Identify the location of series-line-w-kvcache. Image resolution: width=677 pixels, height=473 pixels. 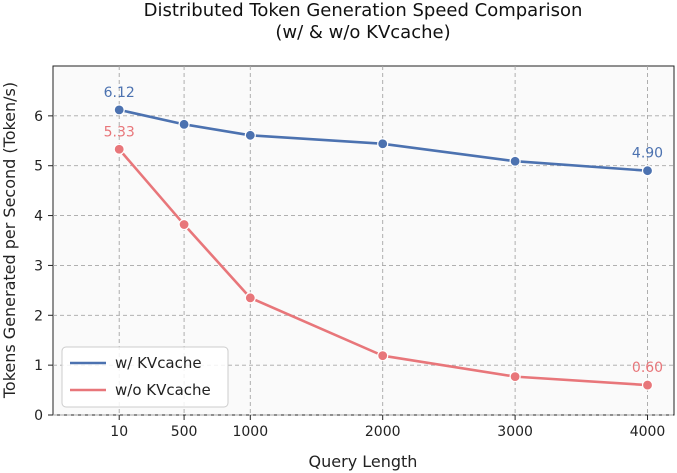
(383, 140).